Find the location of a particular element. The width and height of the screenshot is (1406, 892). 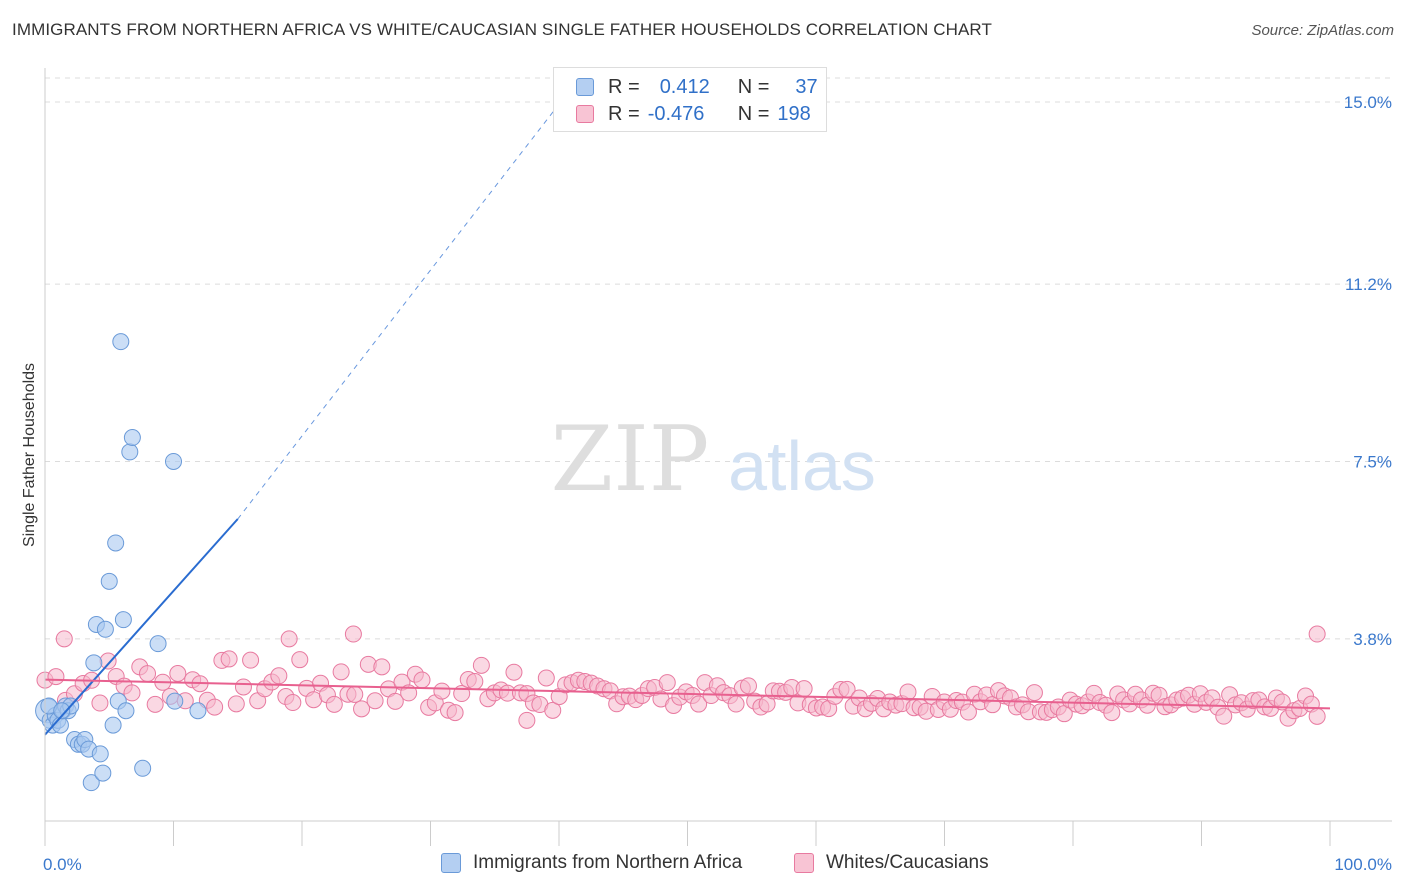

watermark-zip: ZIP is located at coordinates (630, 459).